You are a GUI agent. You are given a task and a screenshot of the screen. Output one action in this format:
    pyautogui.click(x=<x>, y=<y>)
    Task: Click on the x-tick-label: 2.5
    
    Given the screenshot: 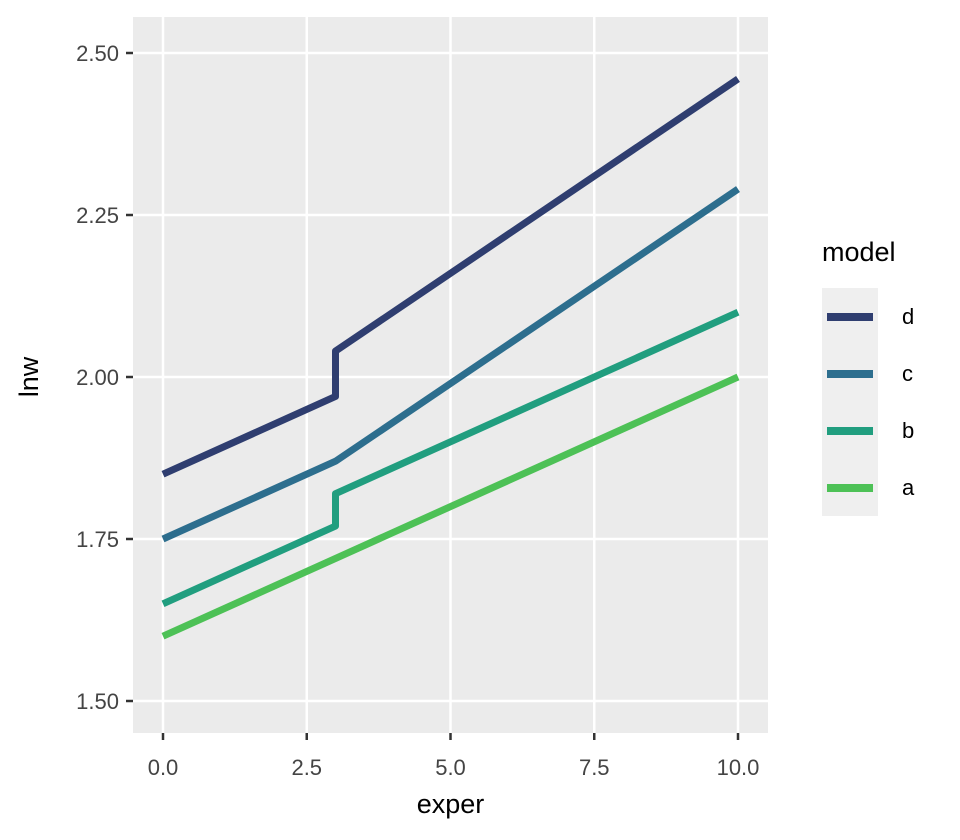 What is the action you would take?
    pyautogui.click(x=306, y=767)
    